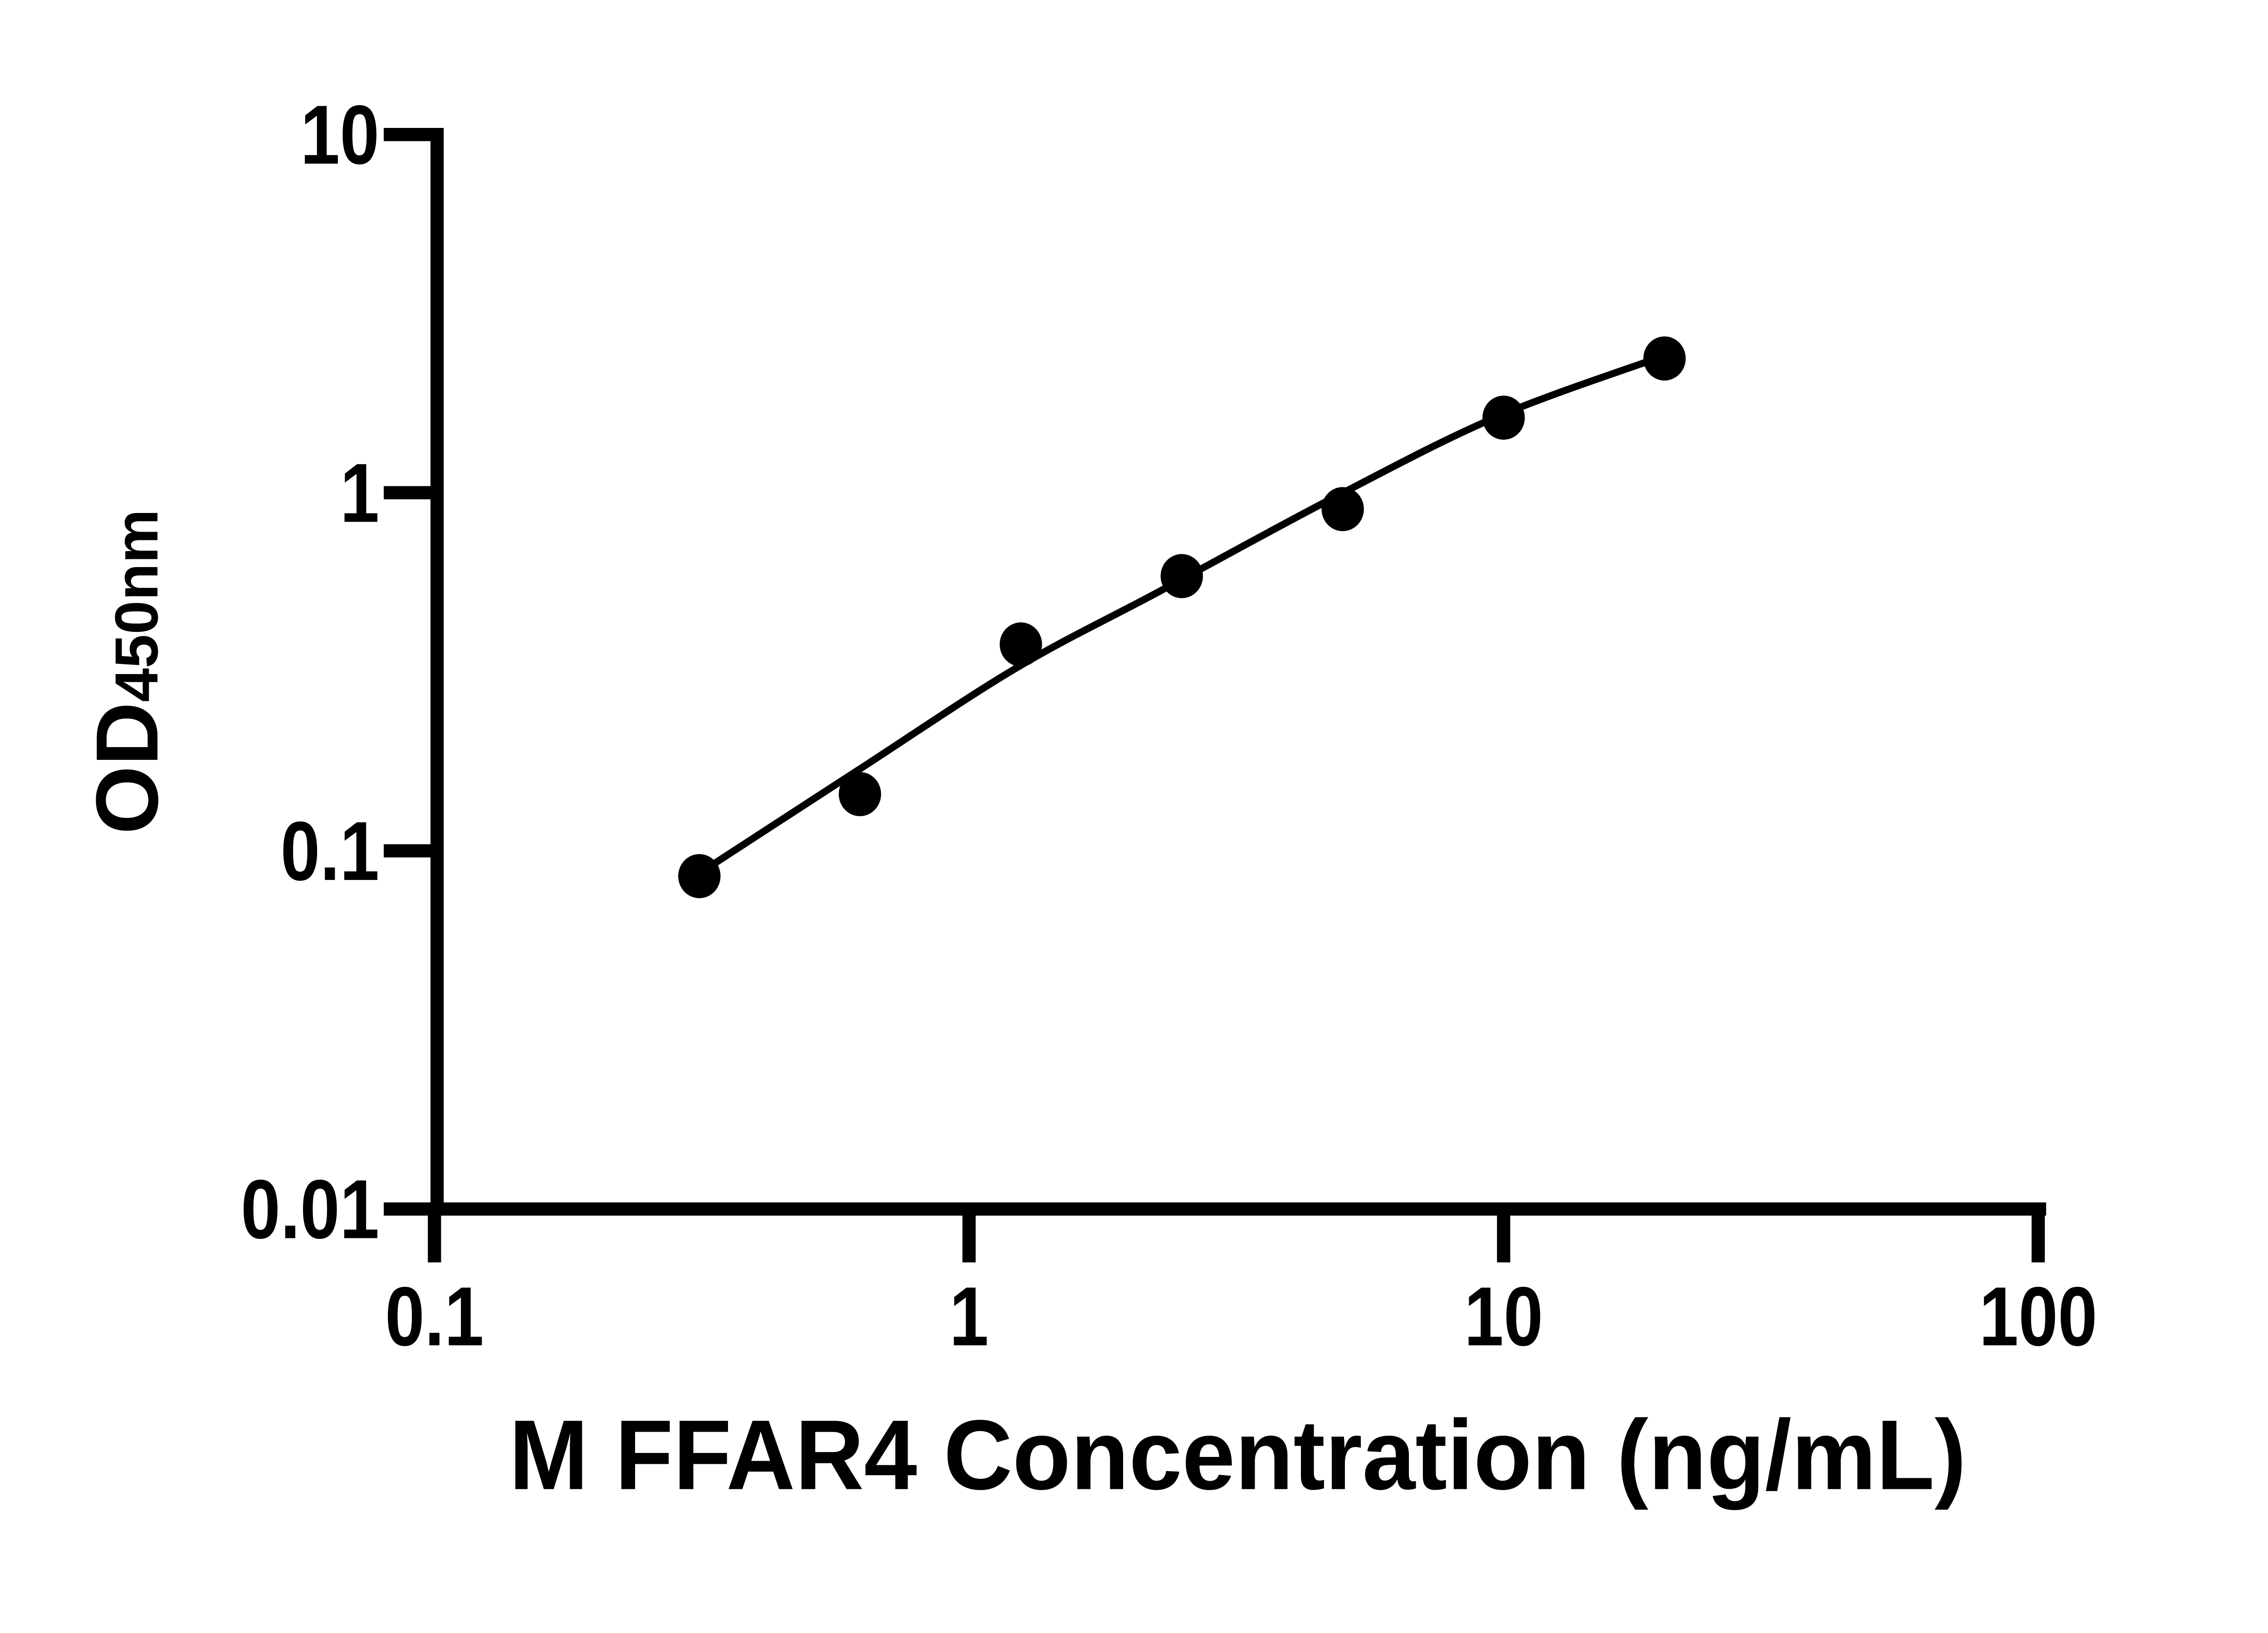 The height and width of the screenshot is (1633, 2268). I want to click on x-tick-label-0.1: 0.1, so click(435, 1317).